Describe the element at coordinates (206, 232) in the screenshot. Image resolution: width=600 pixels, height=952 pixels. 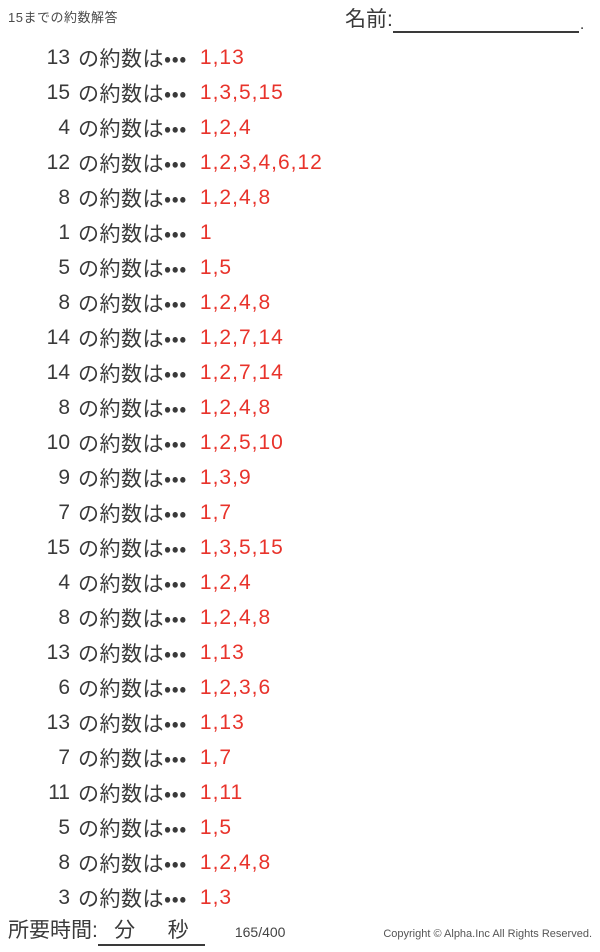
I see `answer-text: 1` at that location.